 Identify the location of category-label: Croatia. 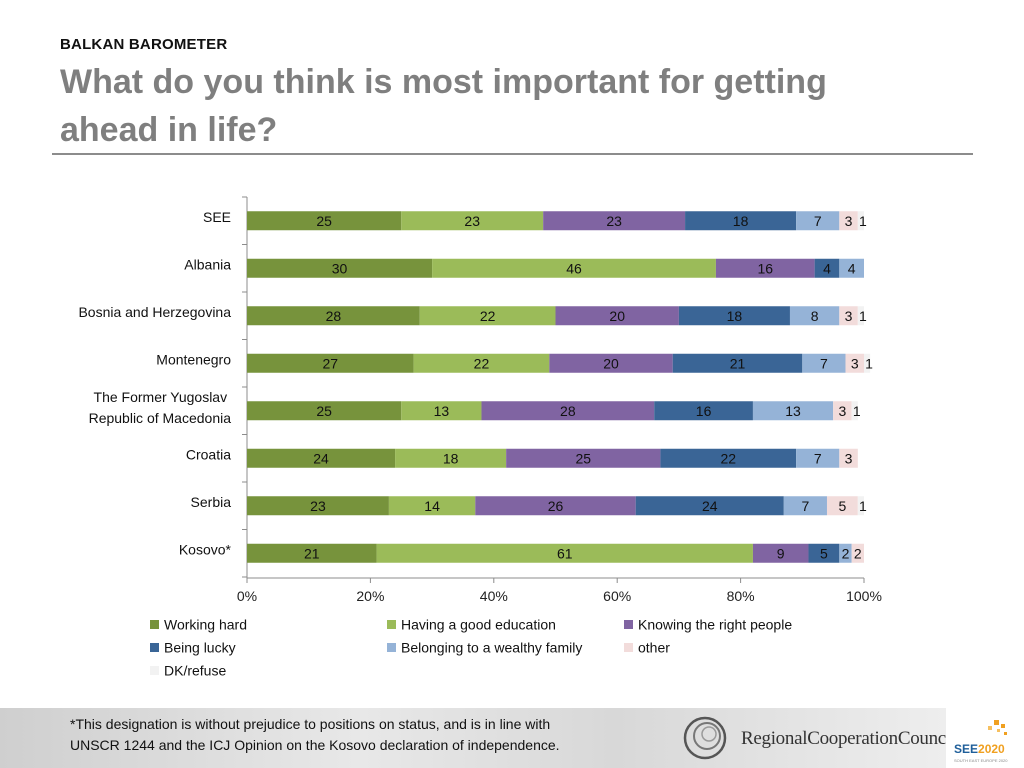
(208, 454).